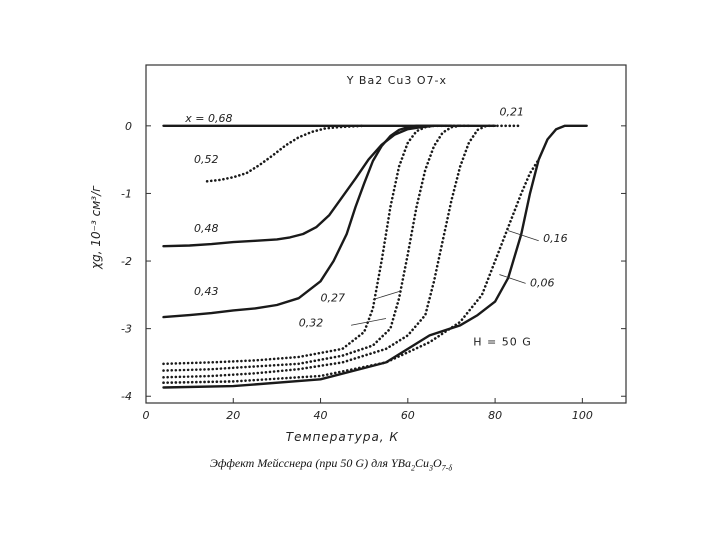 Image resolution: width=720 pixels, height=540 pixels. What do you see at coordinates (582, 415) in the screenshot?
I see `x-tick-label: 100` at bounding box center [582, 415].